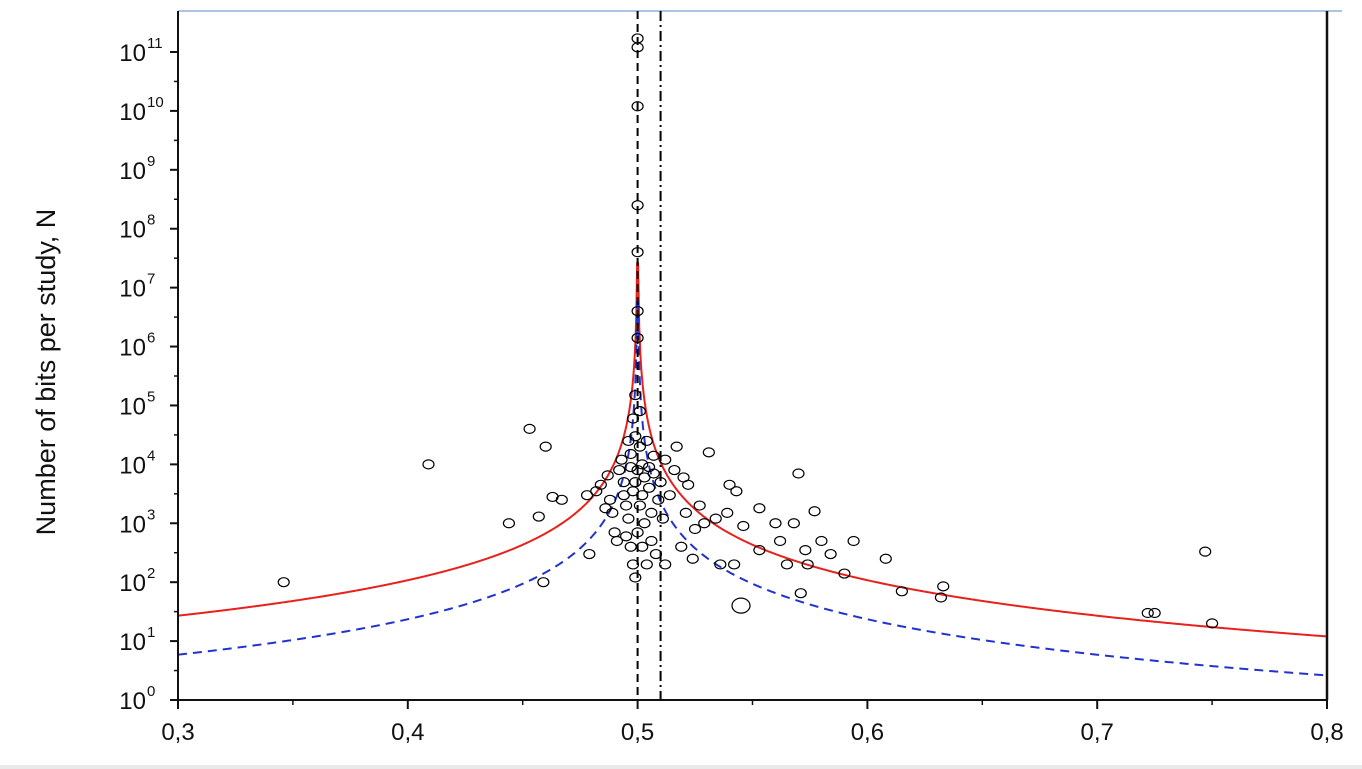  Describe the element at coordinates (681, 767) in the screenshot. I see `bottom-strip` at that location.